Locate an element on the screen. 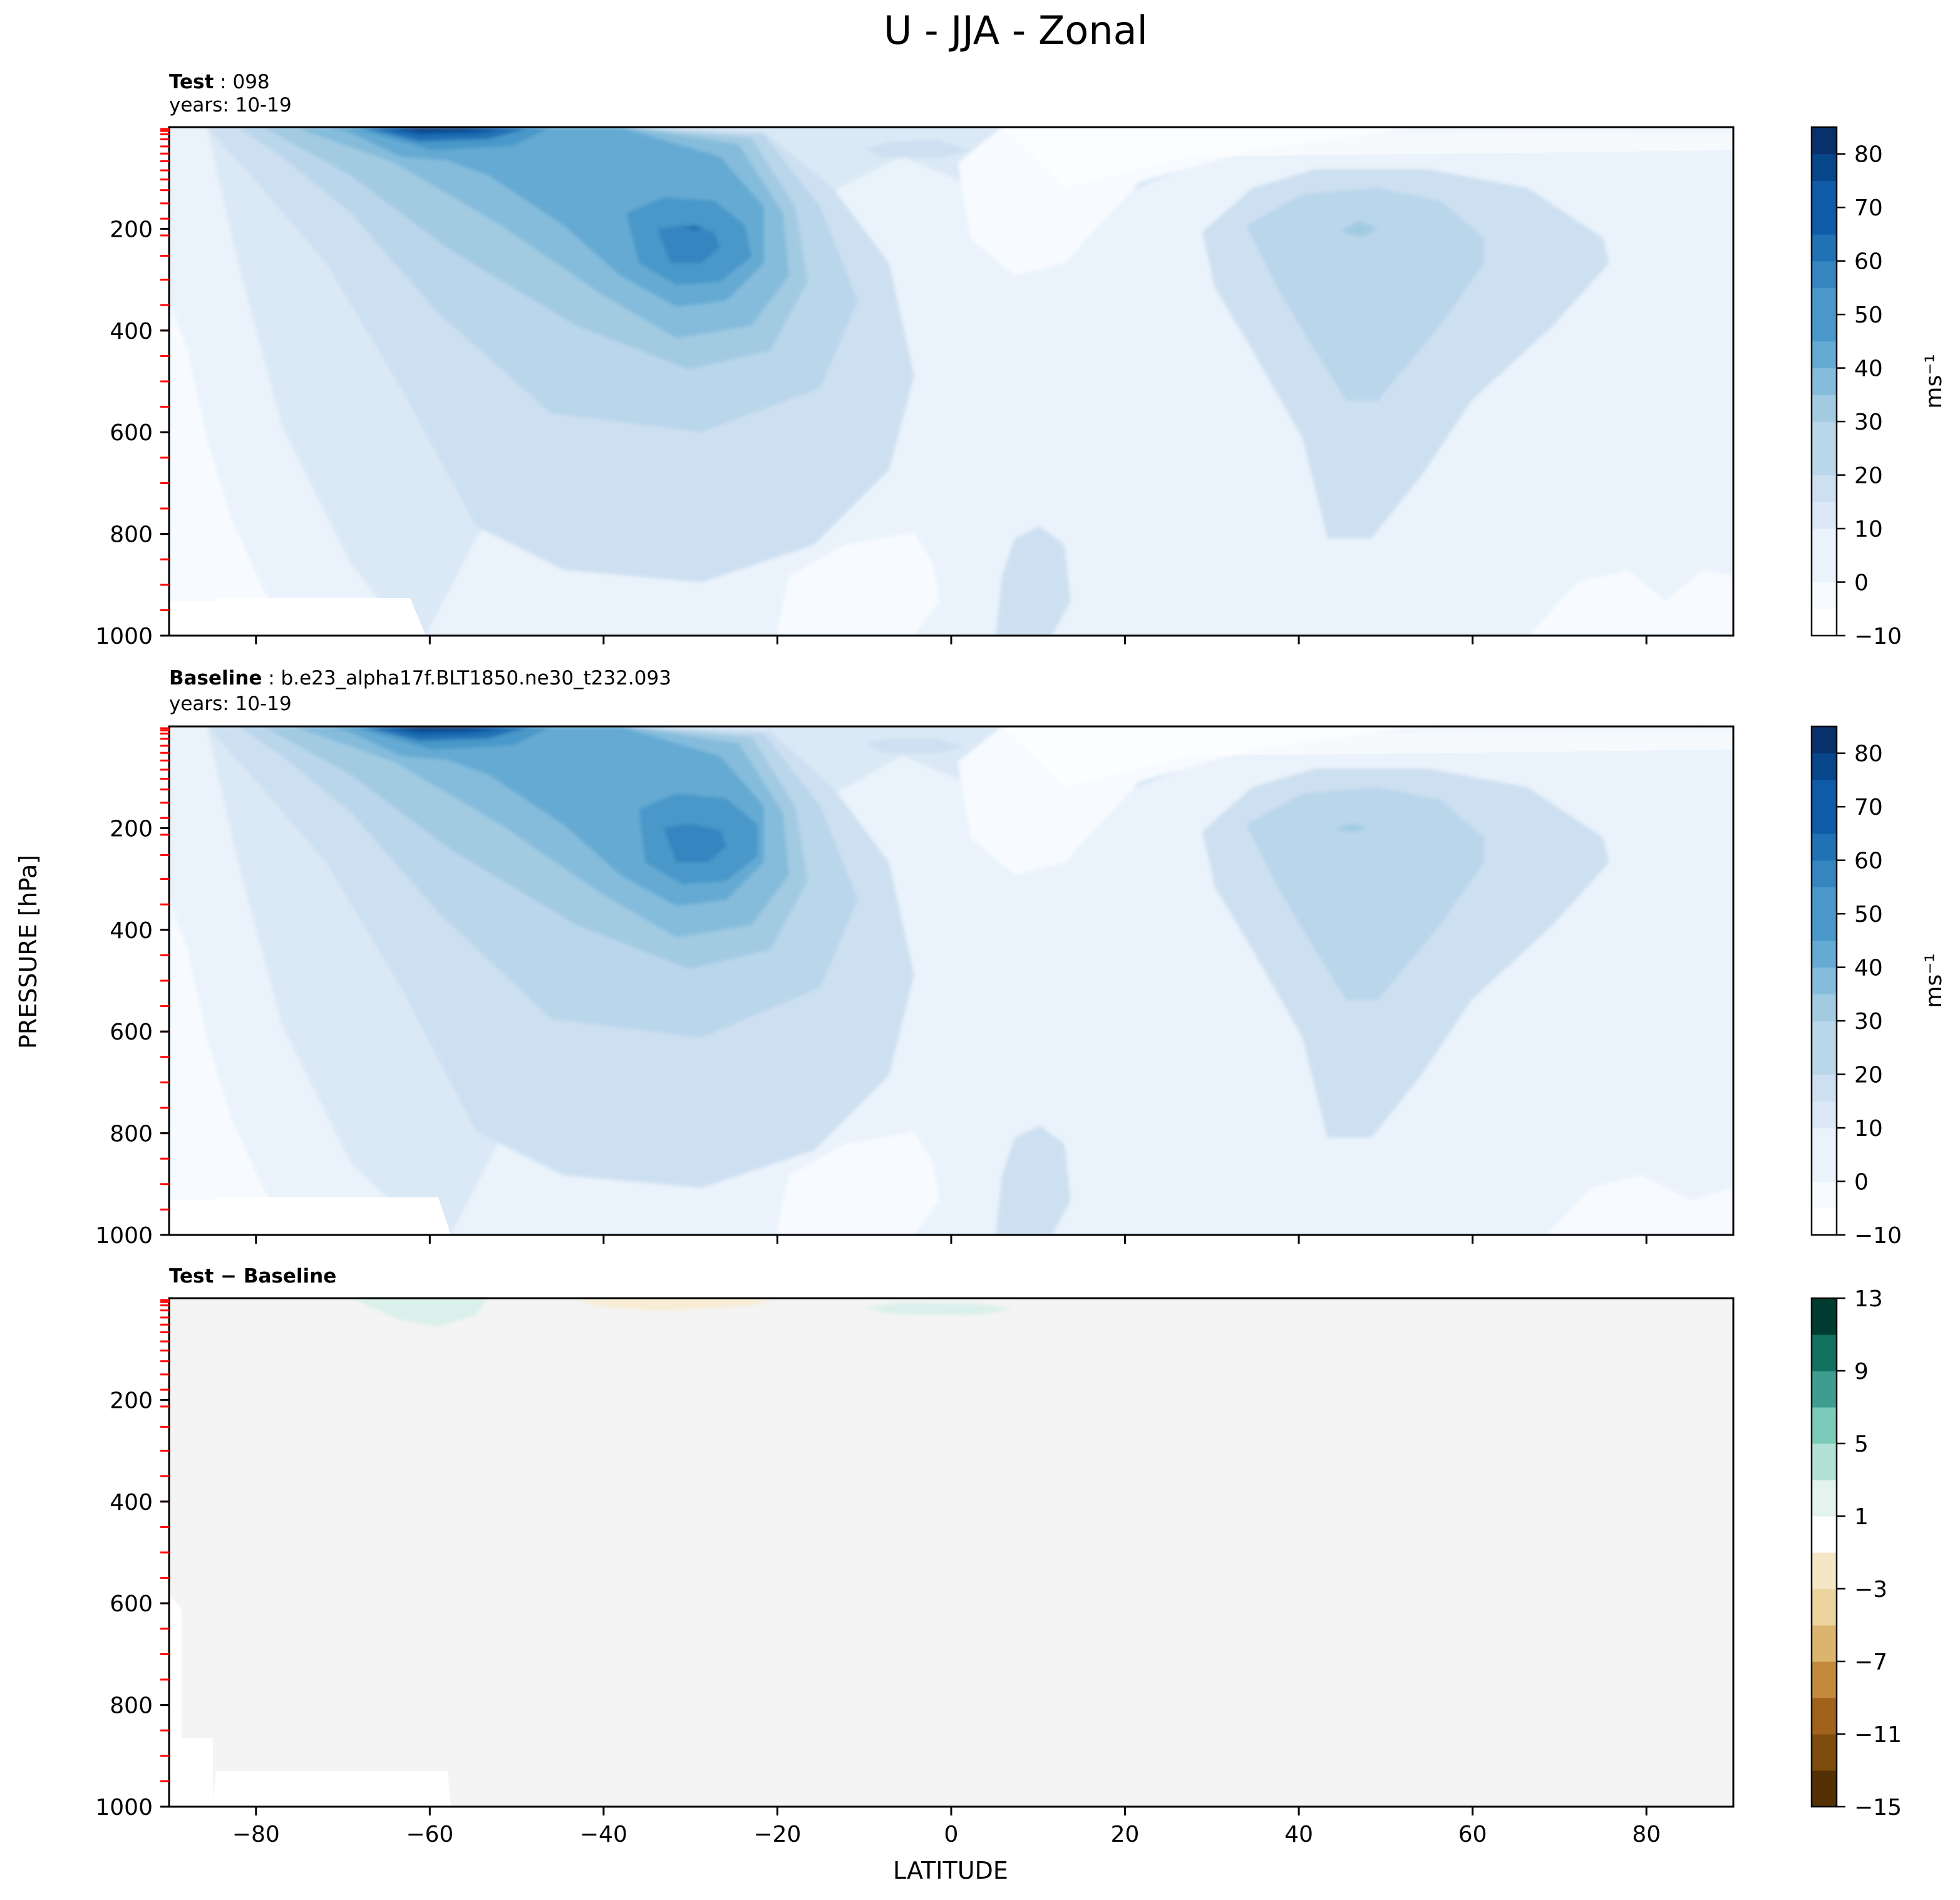  colorbar-tick-label: 20 is located at coordinates (1869, 1075).